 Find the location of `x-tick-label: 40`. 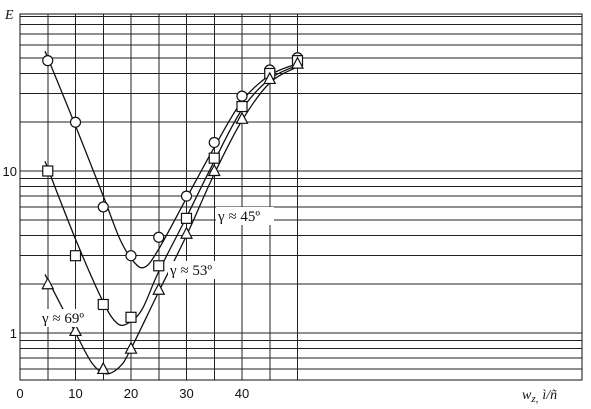

x-tick-label: 40 is located at coordinates (242, 393).